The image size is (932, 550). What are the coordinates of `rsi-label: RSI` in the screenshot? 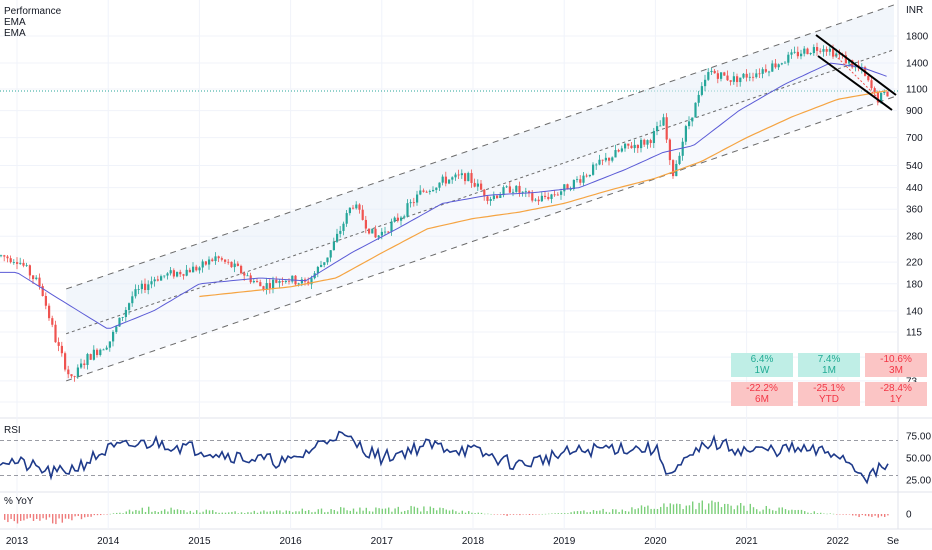 It's located at (12, 430).